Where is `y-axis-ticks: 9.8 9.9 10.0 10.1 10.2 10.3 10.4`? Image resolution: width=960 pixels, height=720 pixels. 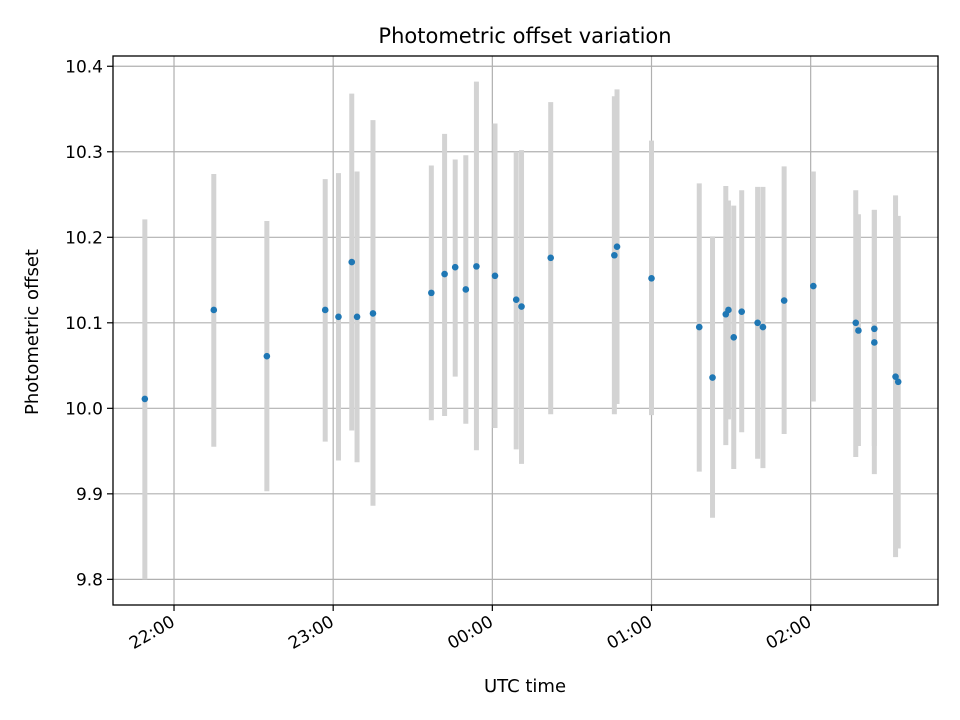
y-axis-ticks: 9.8 9.9 10.0 10.1 10.2 10.3 10.4 is located at coordinates (89, 323).